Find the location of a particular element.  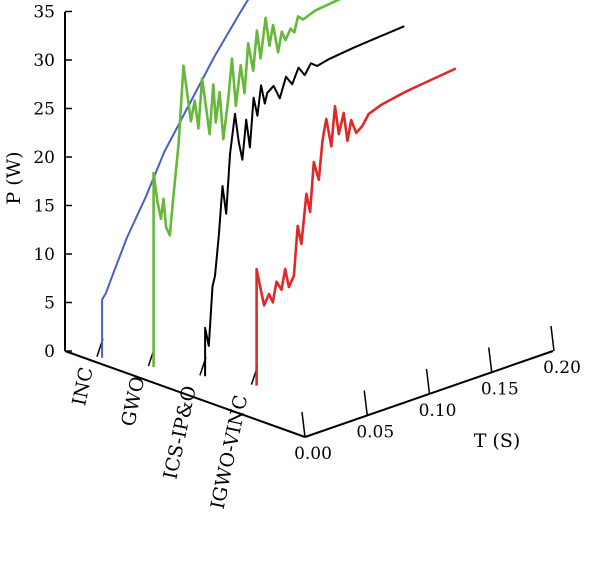

x-tick-label: 0.15 is located at coordinates (500, 390).